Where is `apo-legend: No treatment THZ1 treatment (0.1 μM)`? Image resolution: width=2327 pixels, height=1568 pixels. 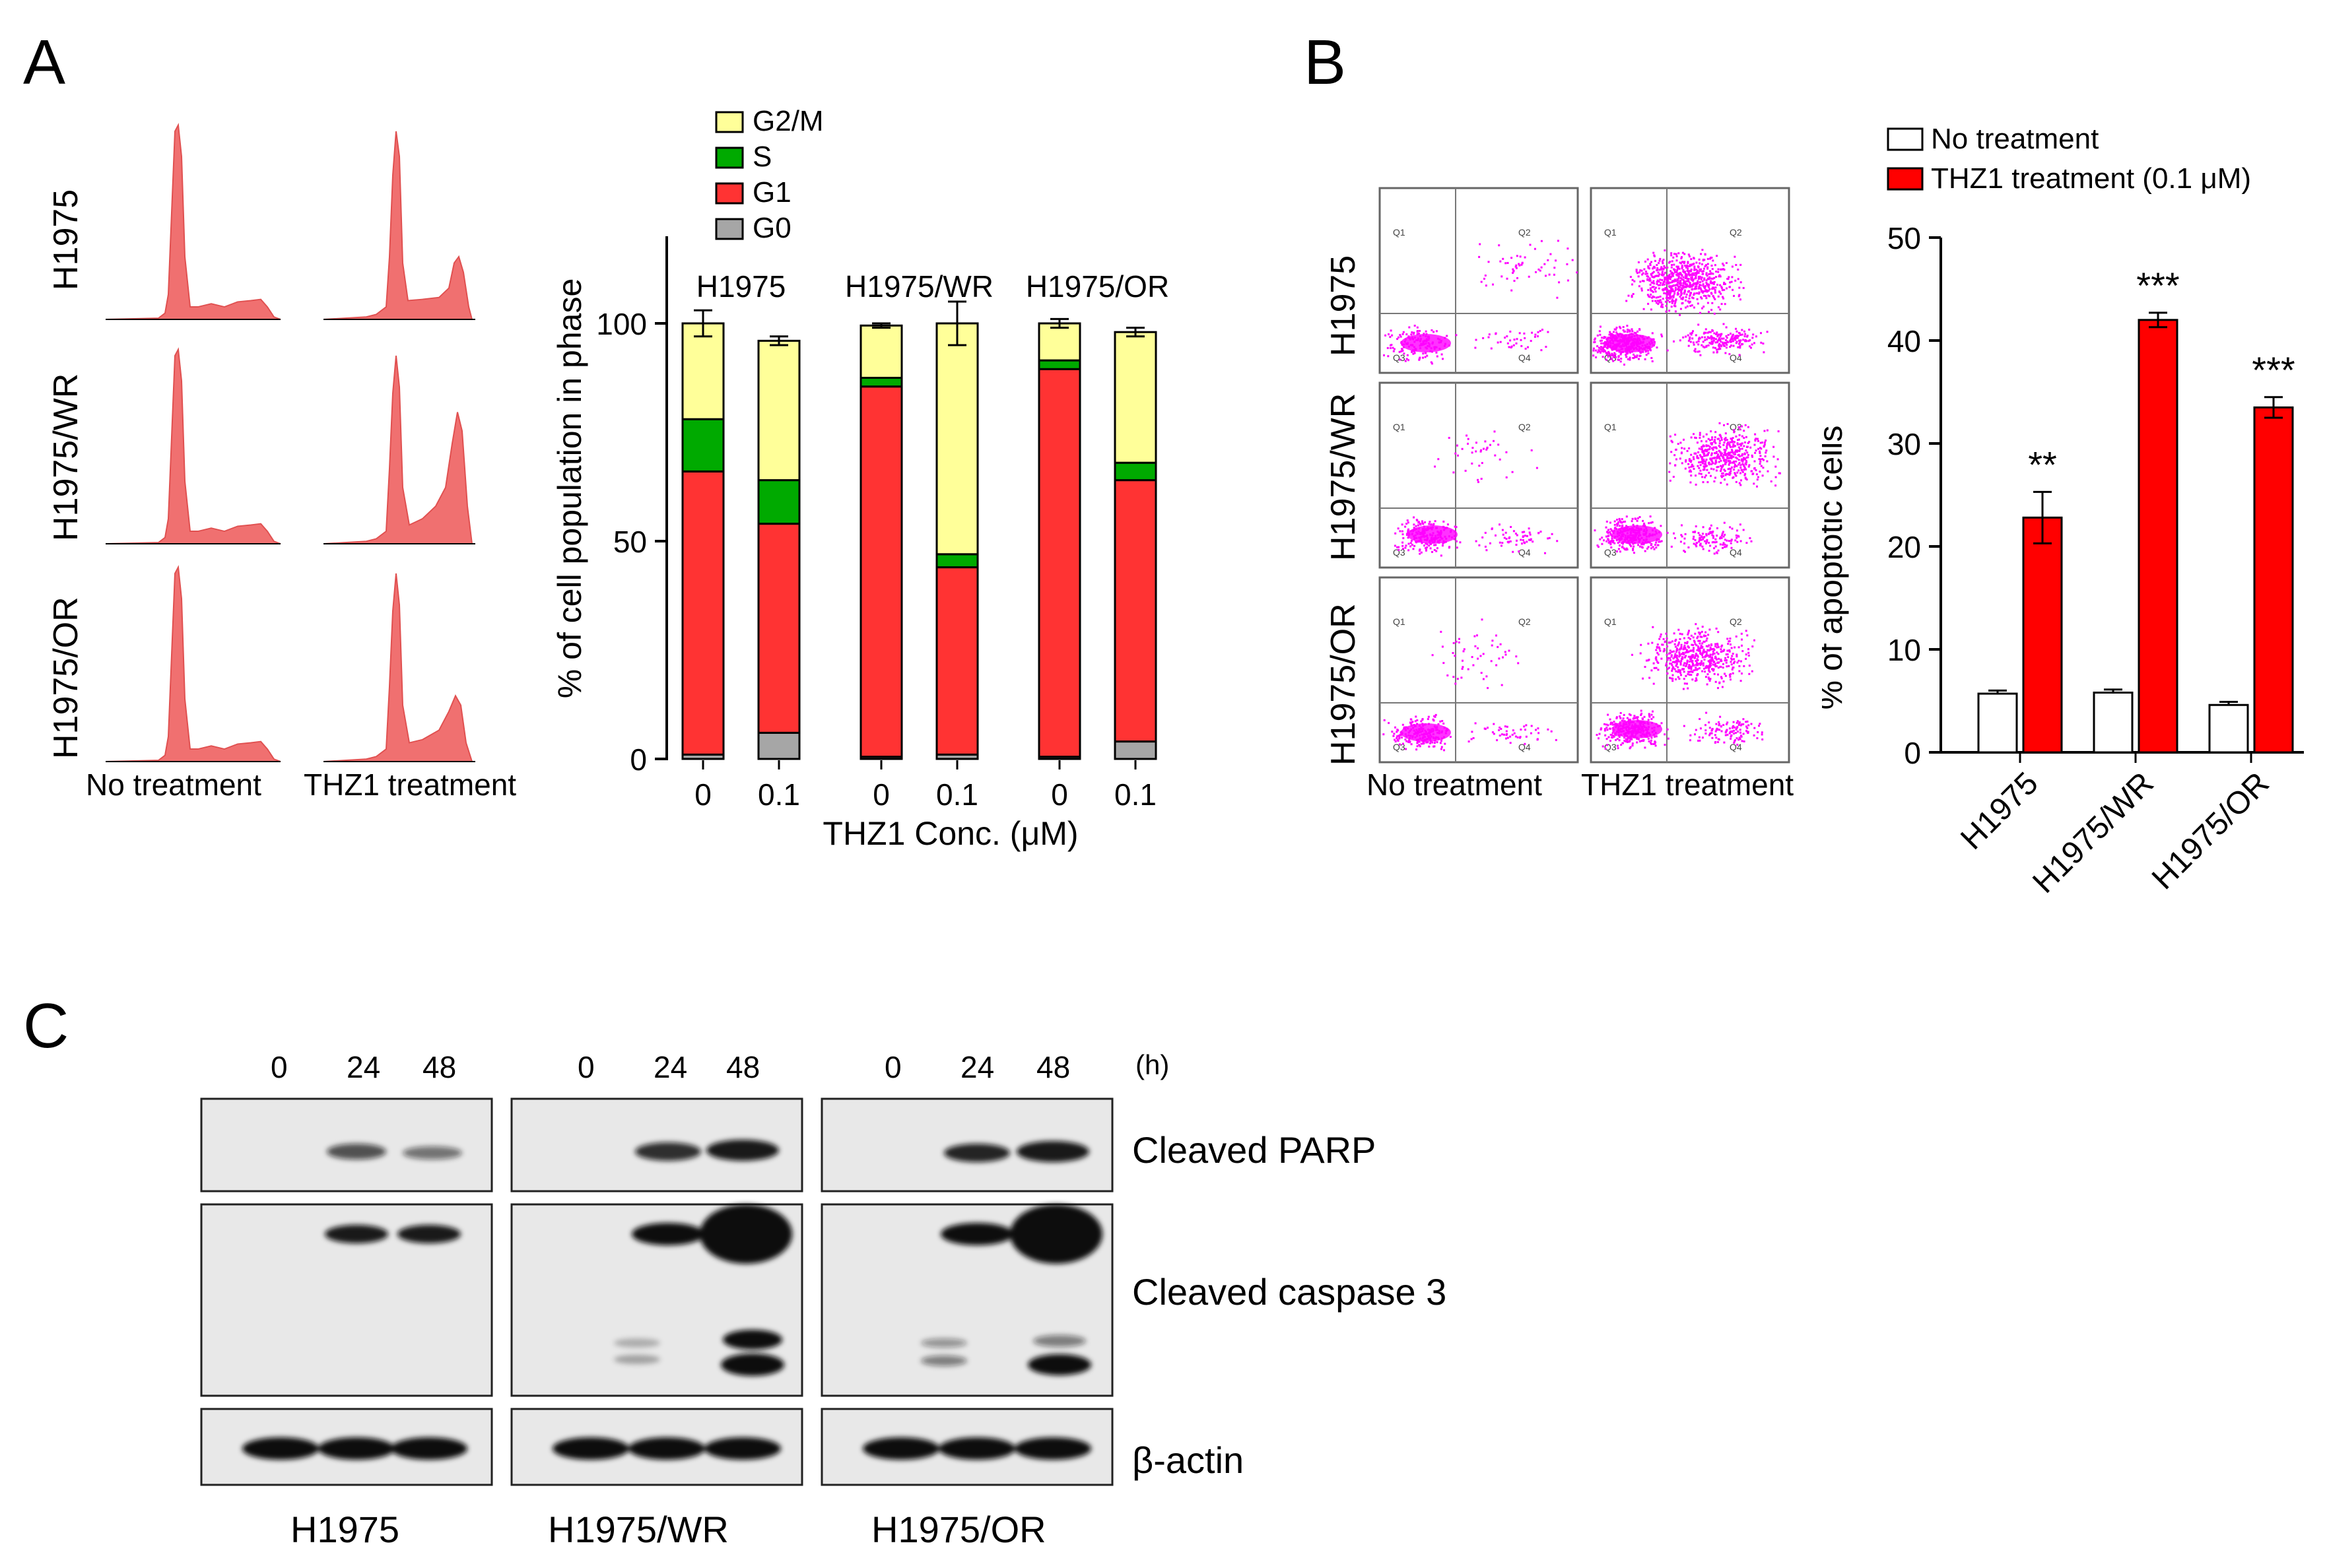
apo-legend: No treatment THZ1 treatment (0.1 μM) is located at coordinates (2069, 159).